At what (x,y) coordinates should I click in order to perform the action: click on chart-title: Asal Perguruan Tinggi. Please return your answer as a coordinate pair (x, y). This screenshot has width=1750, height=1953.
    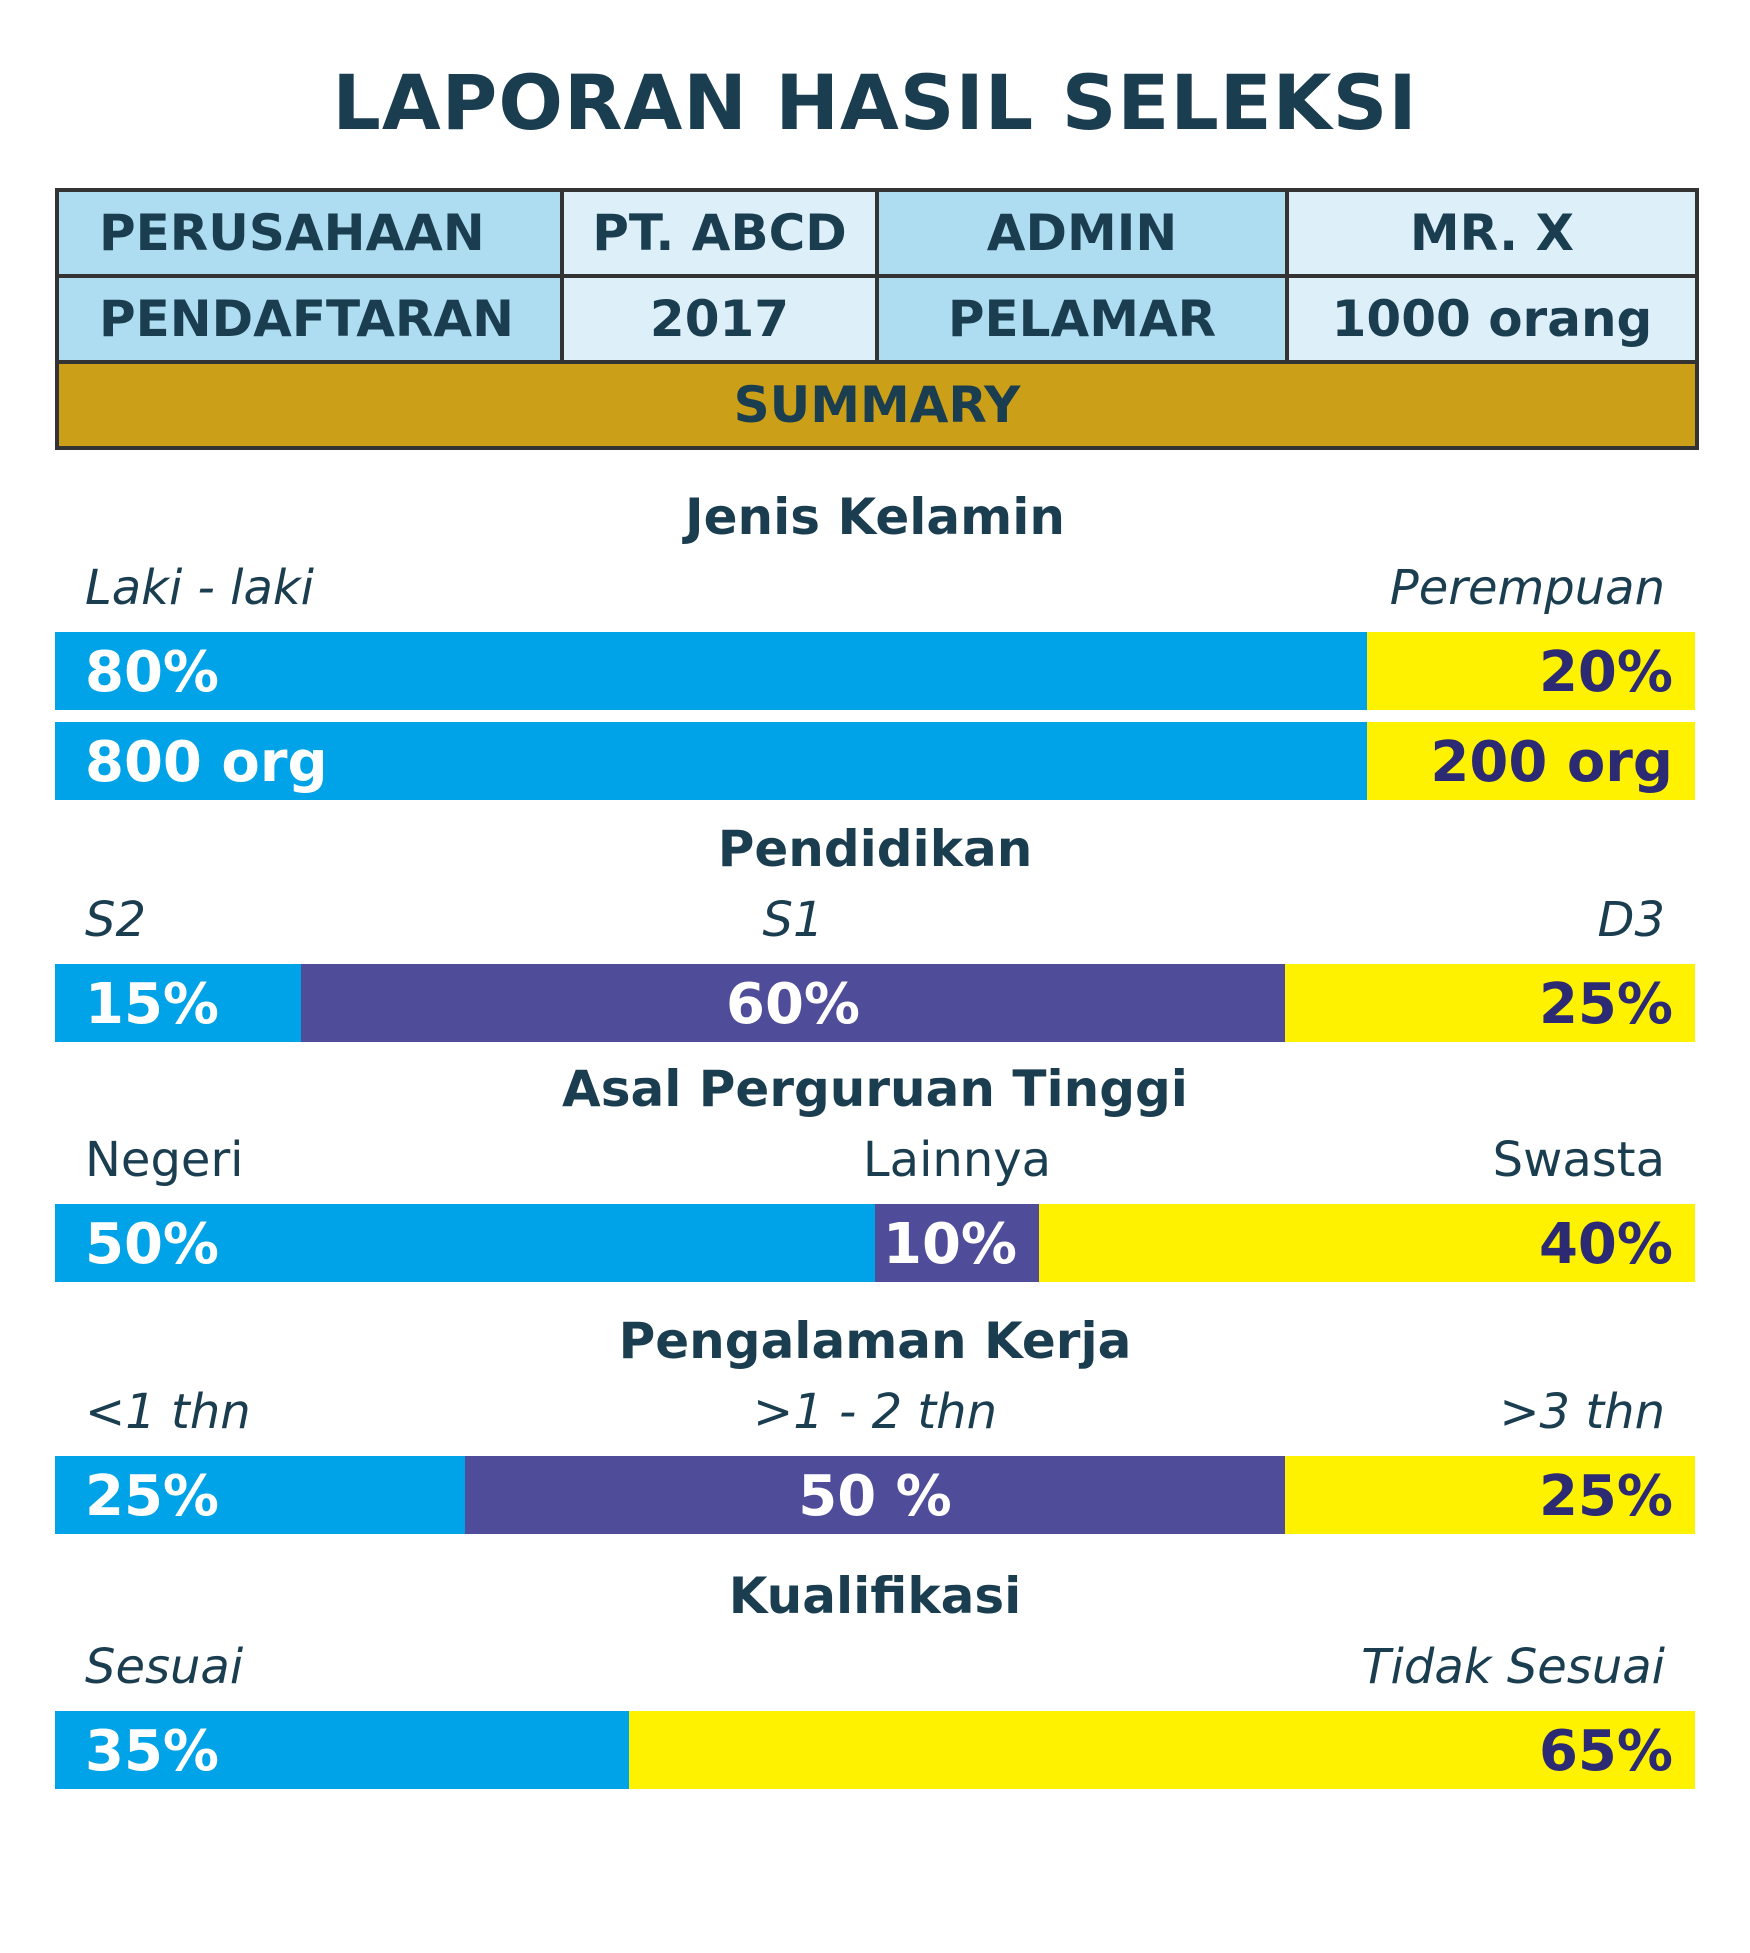
    Looking at the image, I should click on (875, 1089).